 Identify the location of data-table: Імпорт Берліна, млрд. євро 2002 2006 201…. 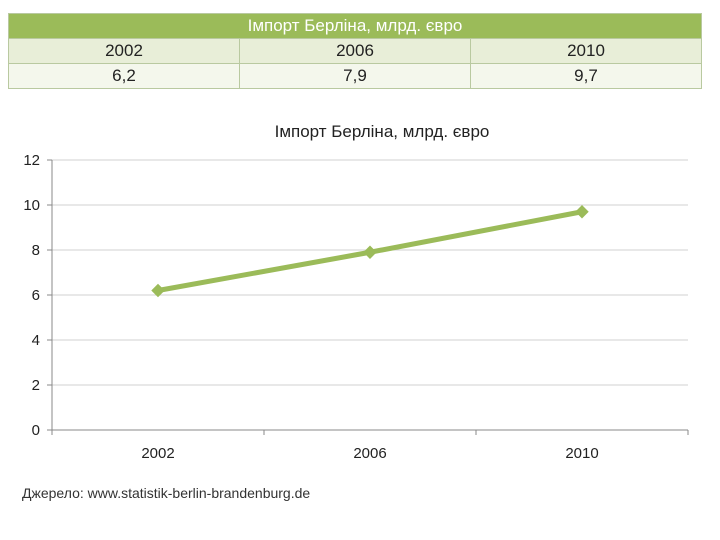
(355, 51).